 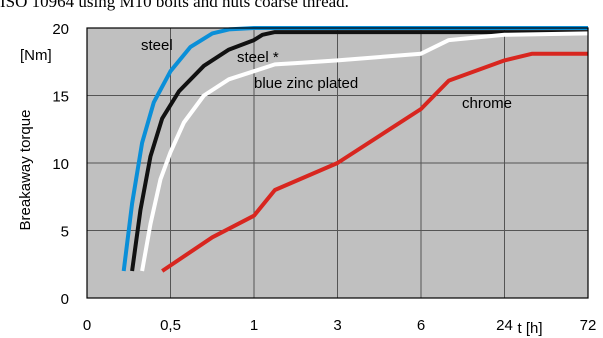 What do you see at coordinates (87, 325) in the screenshot?
I see `x-tick-label: 0` at bounding box center [87, 325].